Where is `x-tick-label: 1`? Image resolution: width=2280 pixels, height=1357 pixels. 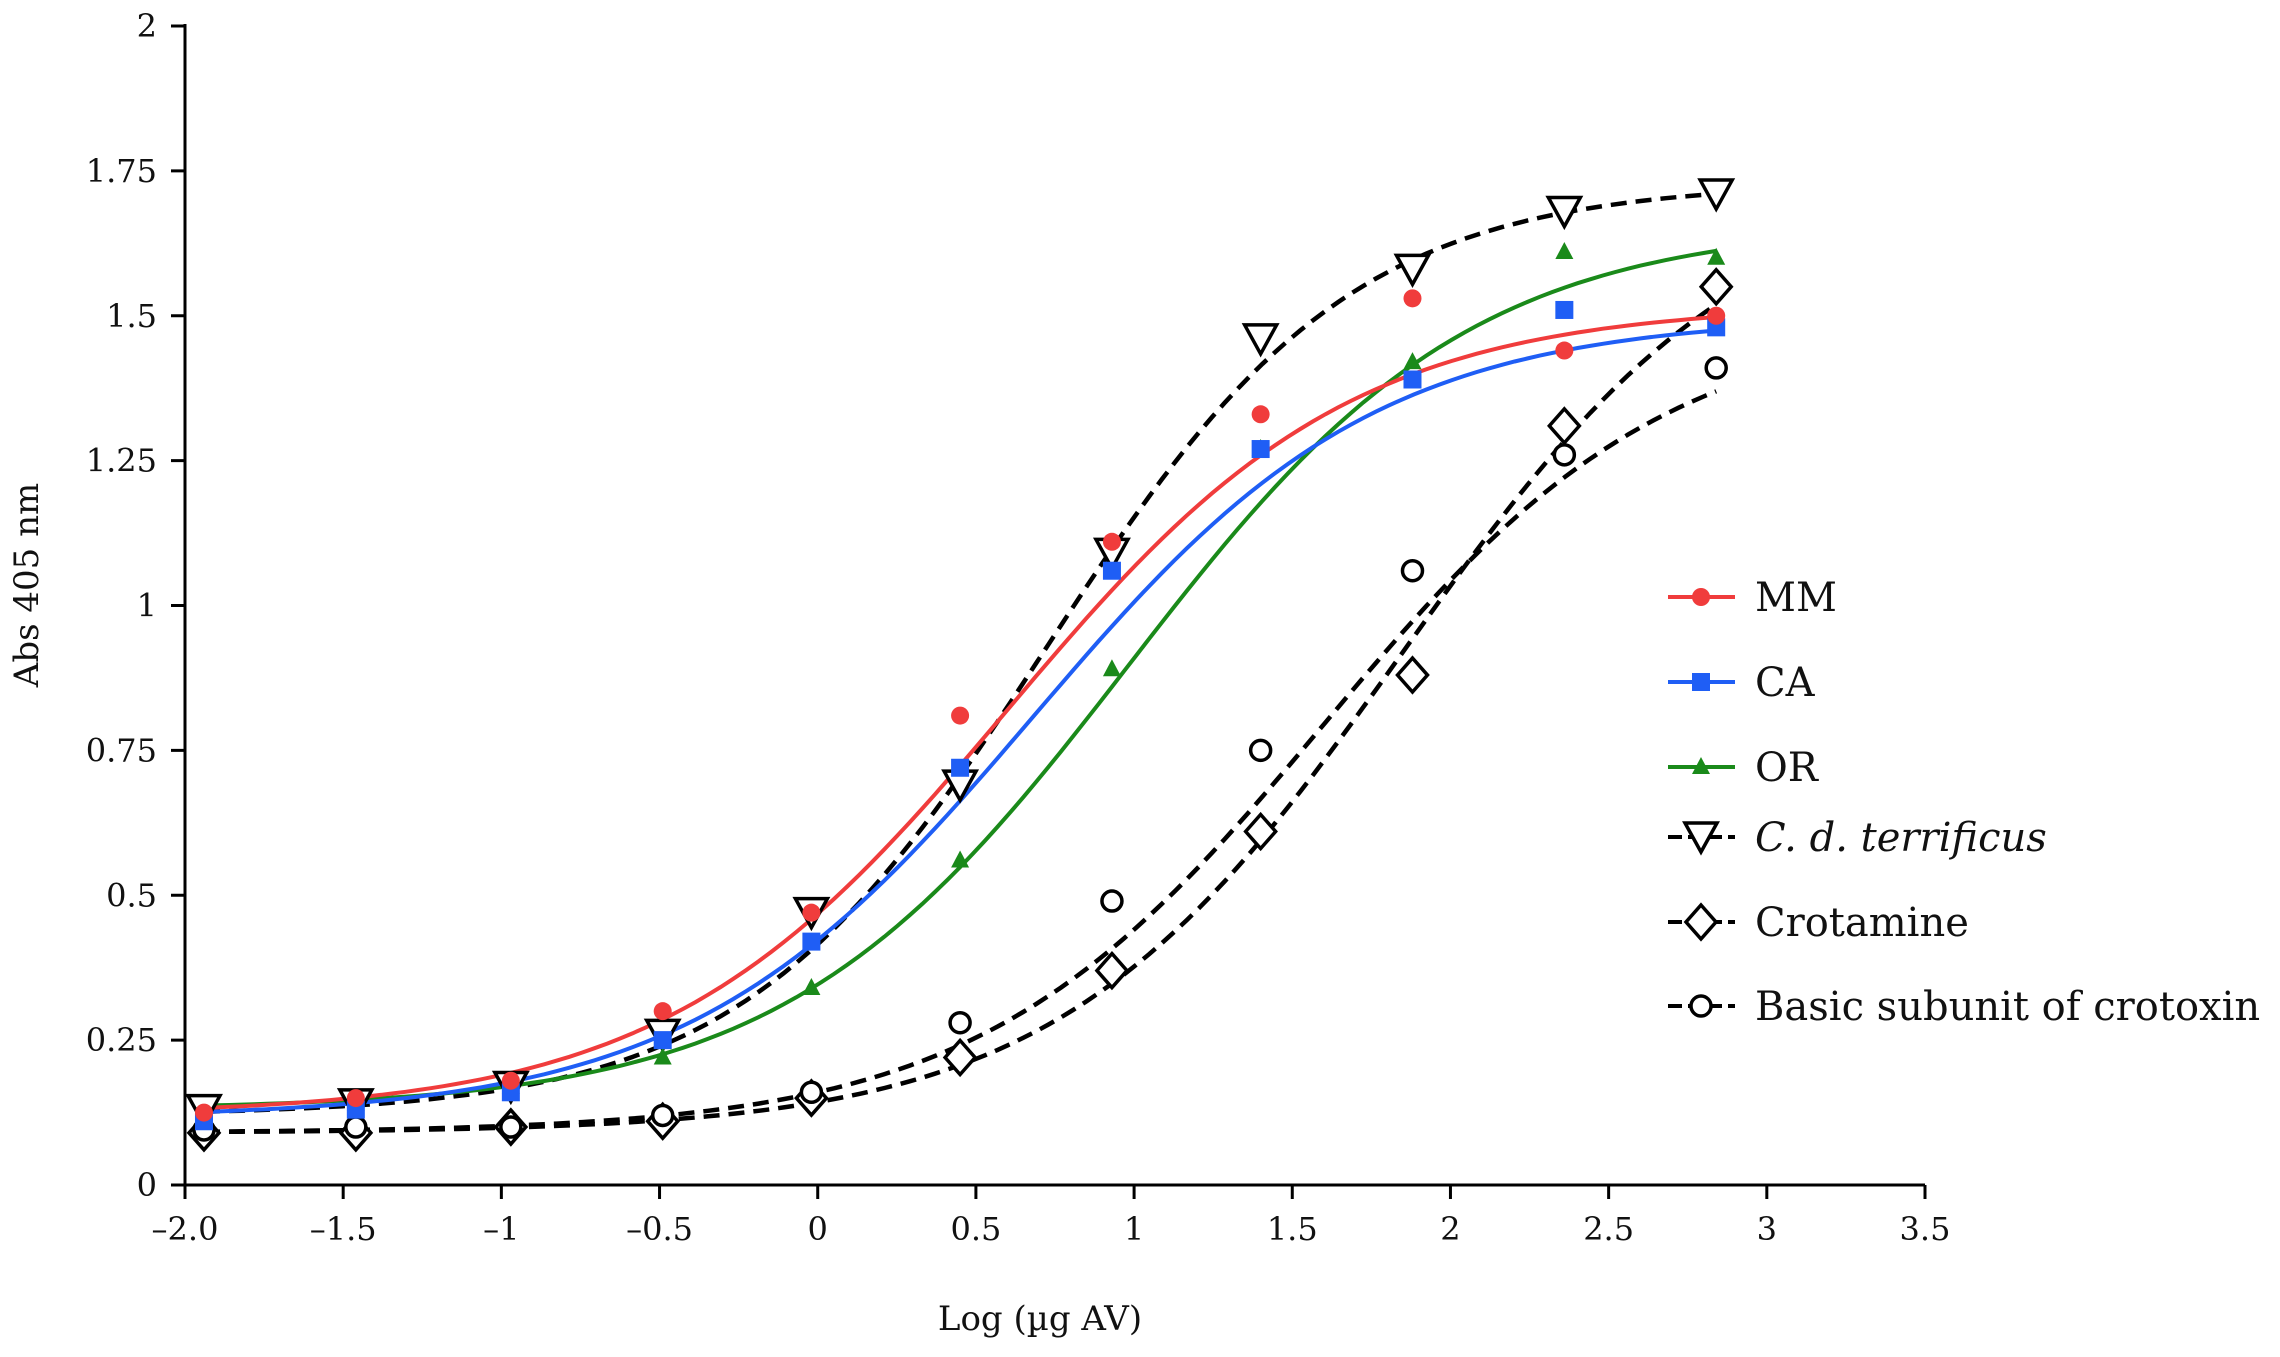 x-tick-label: 1 is located at coordinates (1134, 1229).